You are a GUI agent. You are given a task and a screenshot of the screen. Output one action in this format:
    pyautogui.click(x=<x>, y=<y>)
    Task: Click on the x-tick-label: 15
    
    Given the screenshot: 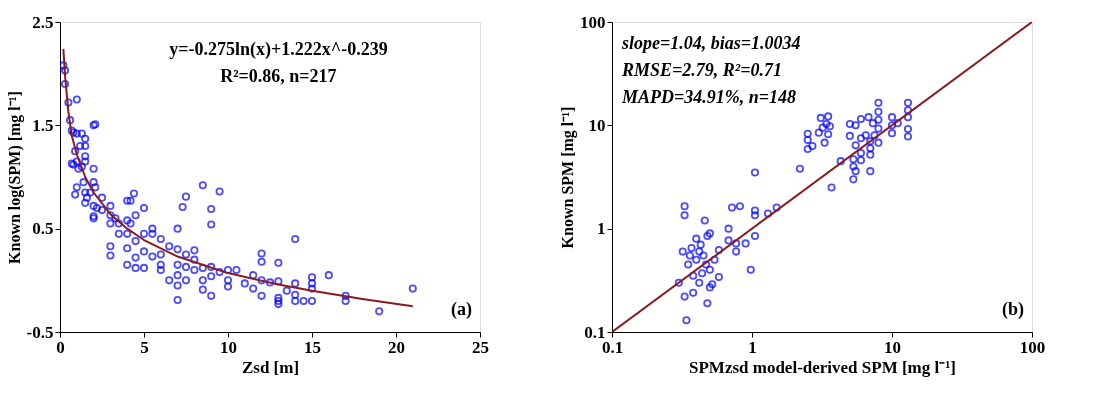 What is the action you would take?
    pyautogui.click(x=312, y=347)
    